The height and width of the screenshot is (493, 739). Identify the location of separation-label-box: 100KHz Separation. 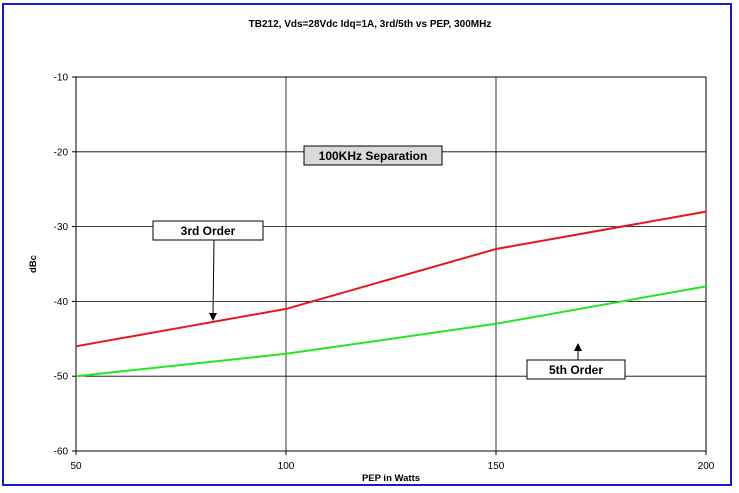
(373, 155).